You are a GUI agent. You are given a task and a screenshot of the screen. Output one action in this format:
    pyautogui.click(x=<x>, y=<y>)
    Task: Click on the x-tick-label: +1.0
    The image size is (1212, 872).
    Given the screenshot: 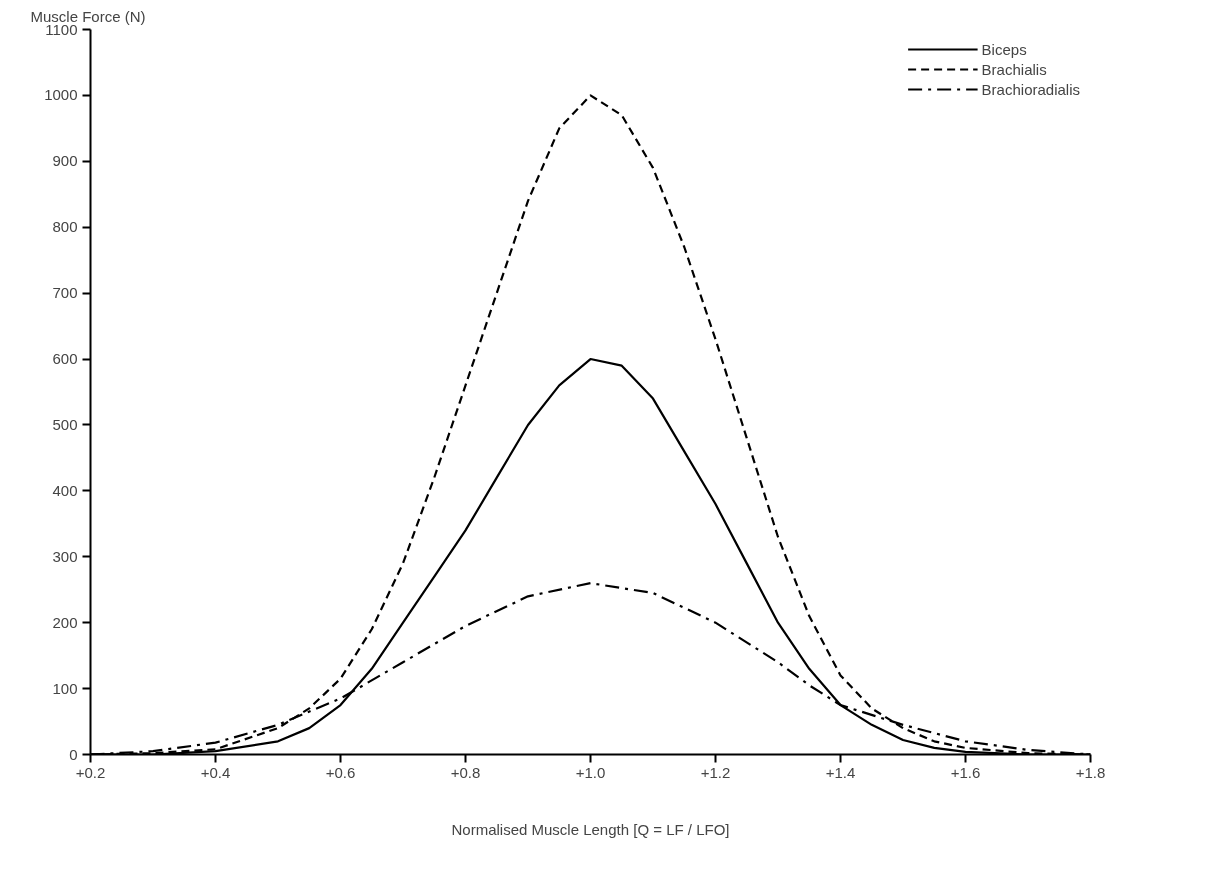 What is the action you would take?
    pyautogui.click(x=590, y=772)
    